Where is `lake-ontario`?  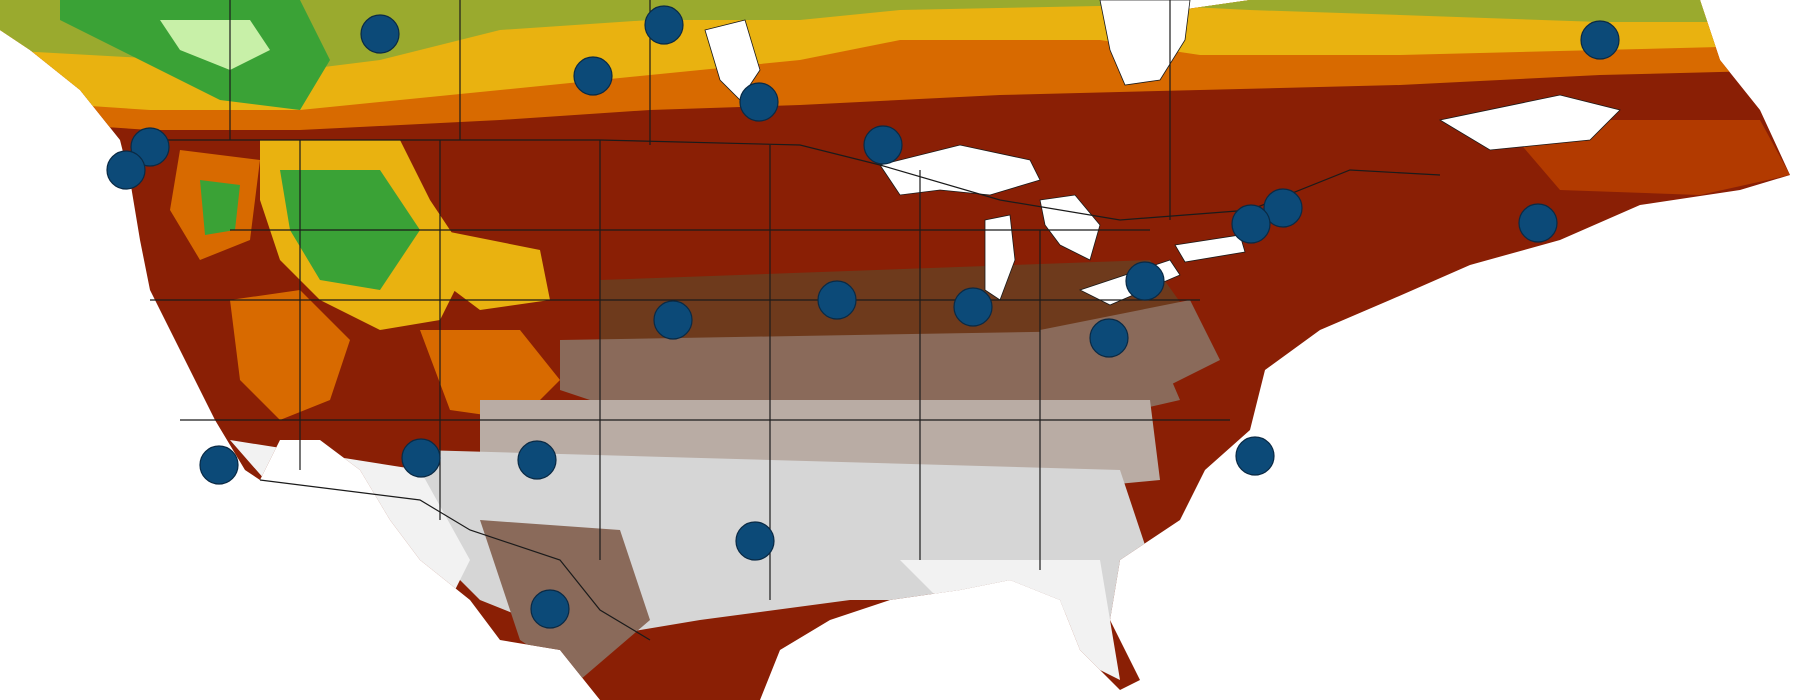
lake-ontario is located at coordinates (1210, 248).